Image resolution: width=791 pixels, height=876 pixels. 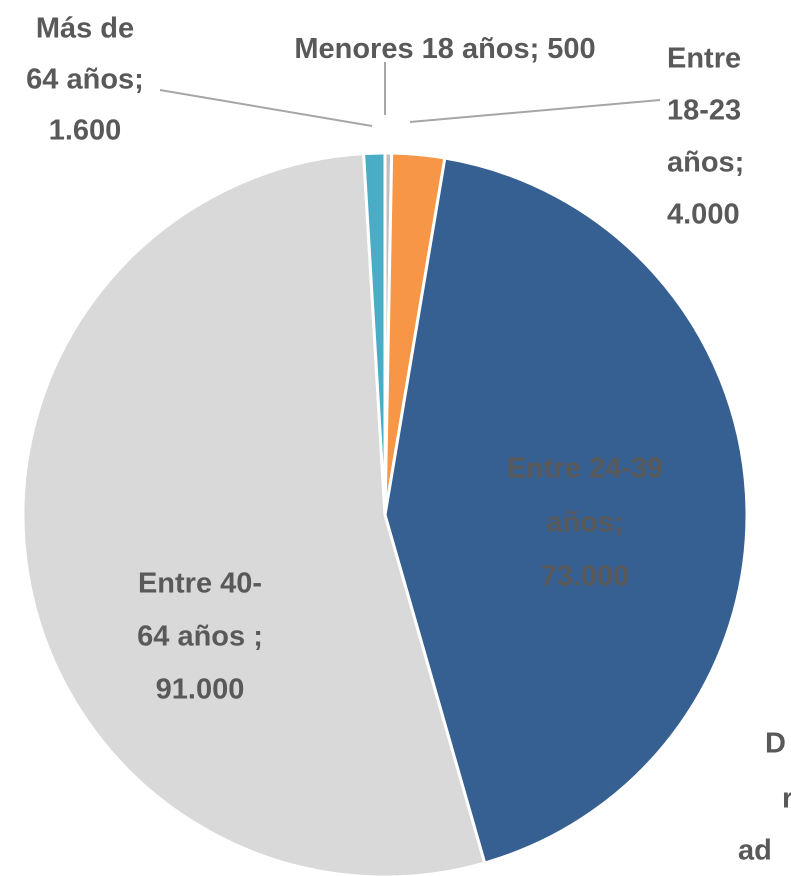 I want to click on category-label: Entre 40-, so click(x=200, y=584).